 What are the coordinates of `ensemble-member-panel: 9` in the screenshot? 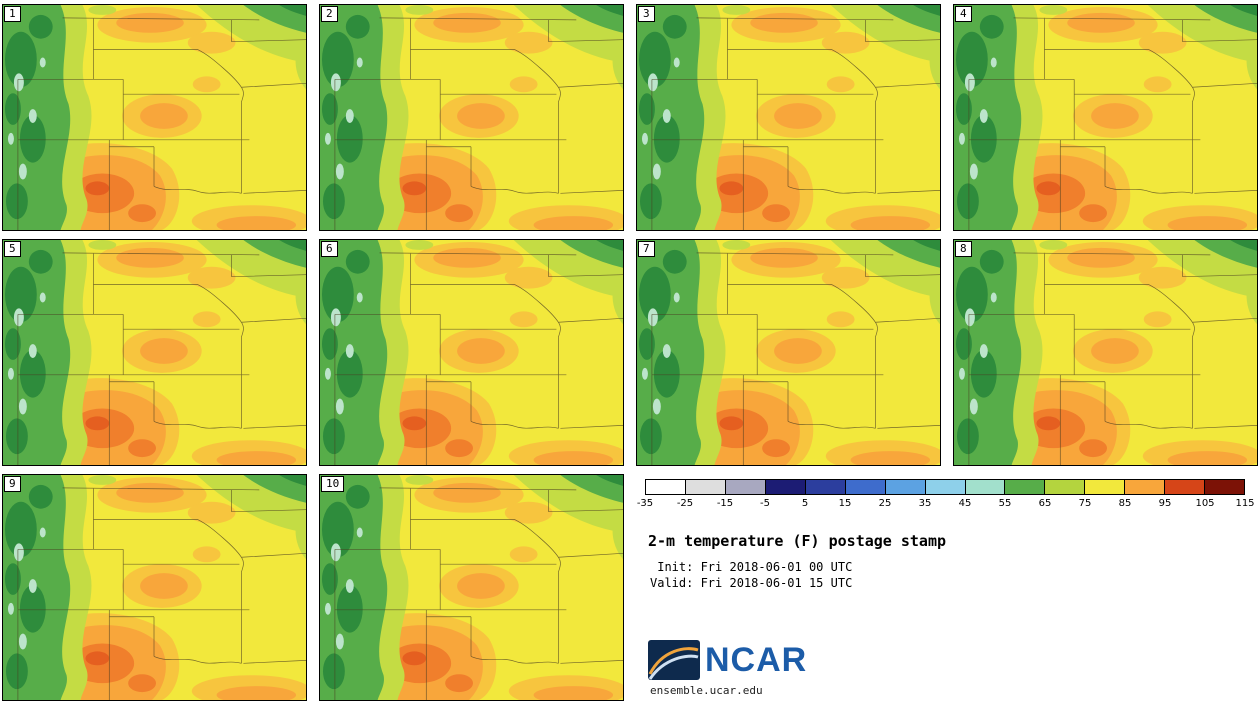 It's located at (154, 587).